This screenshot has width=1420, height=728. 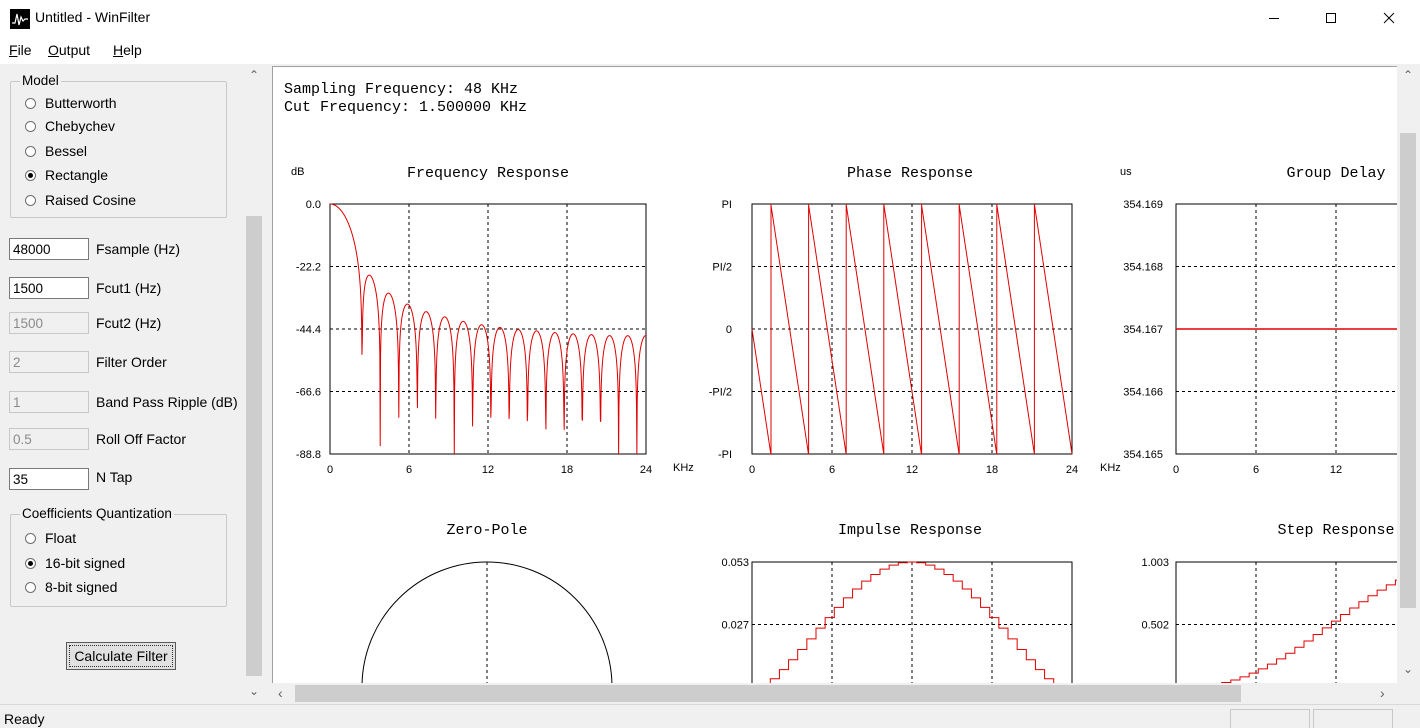 What do you see at coordinates (49, 479) in the screenshot?
I see `ntap-input: 35` at bounding box center [49, 479].